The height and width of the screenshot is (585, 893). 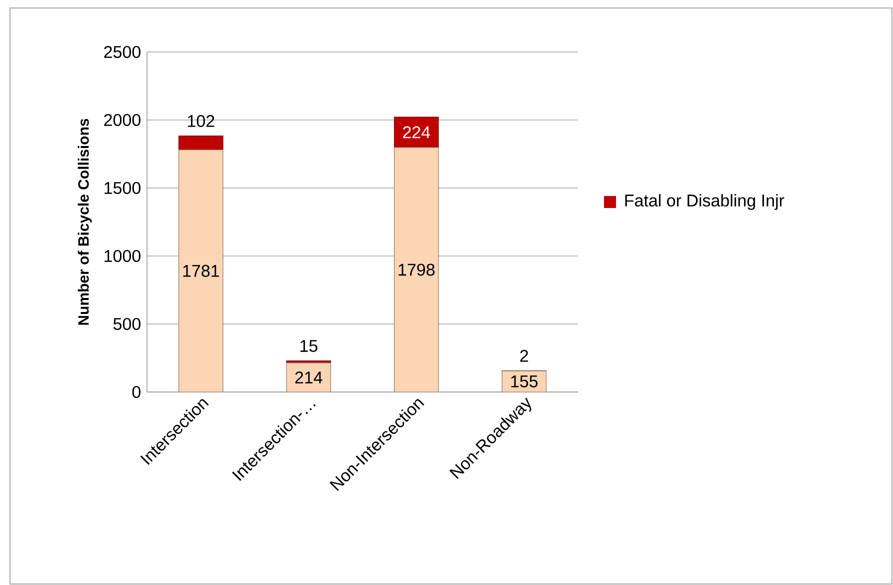 I want to click on data-label: 1781, so click(x=201, y=270).